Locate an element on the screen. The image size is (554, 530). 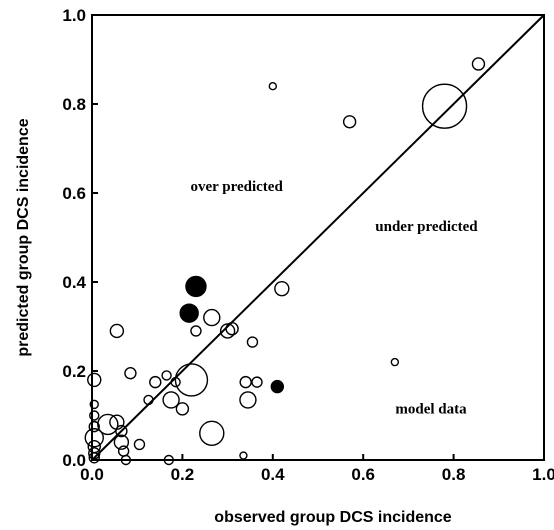
x-tick-label: 0.6 is located at coordinates (363, 474).